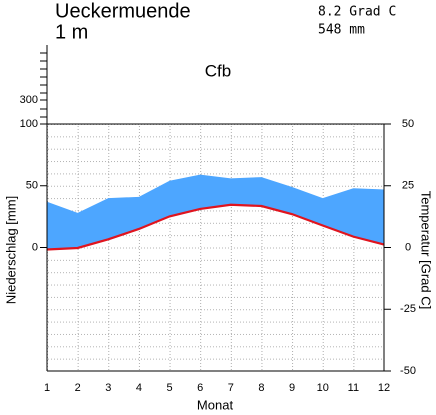 This screenshot has width=436, height=415. What do you see at coordinates (215, 227) in the screenshot?
I see `temperature-line` at bounding box center [215, 227].